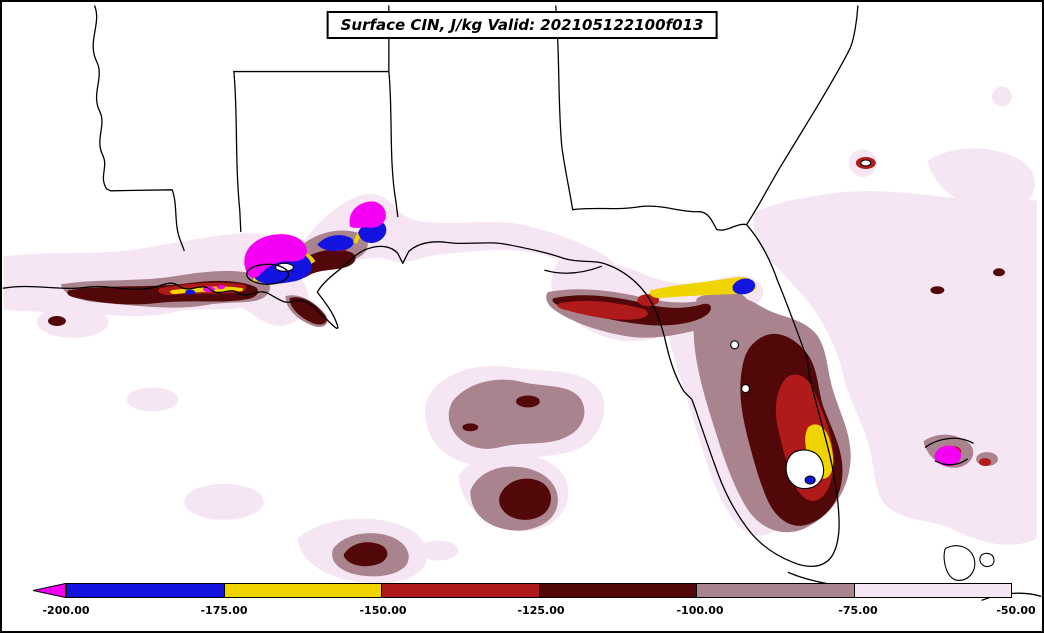  Describe the element at coordinates (564, 108) in the screenshot. I see `state-border-ga-west` at that location.